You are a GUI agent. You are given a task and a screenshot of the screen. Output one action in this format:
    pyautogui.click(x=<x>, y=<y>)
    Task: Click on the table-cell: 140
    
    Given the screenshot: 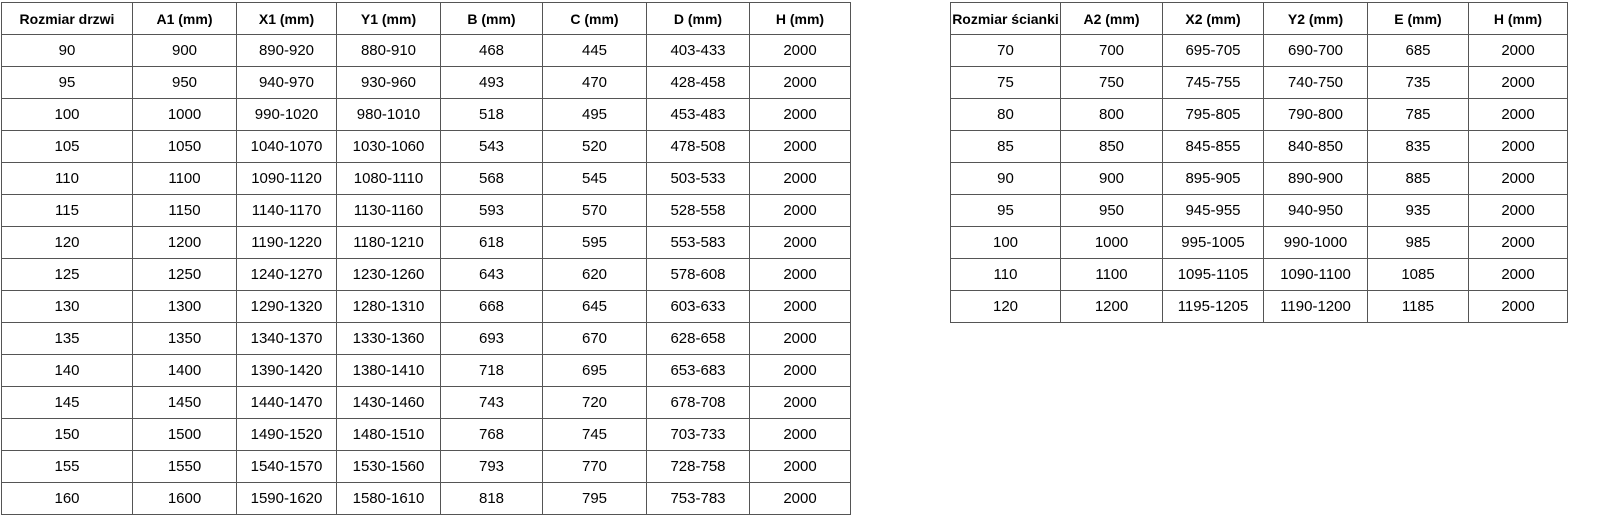 What is the action you would take?
    pyautogui.click(x=67, y=370)
    